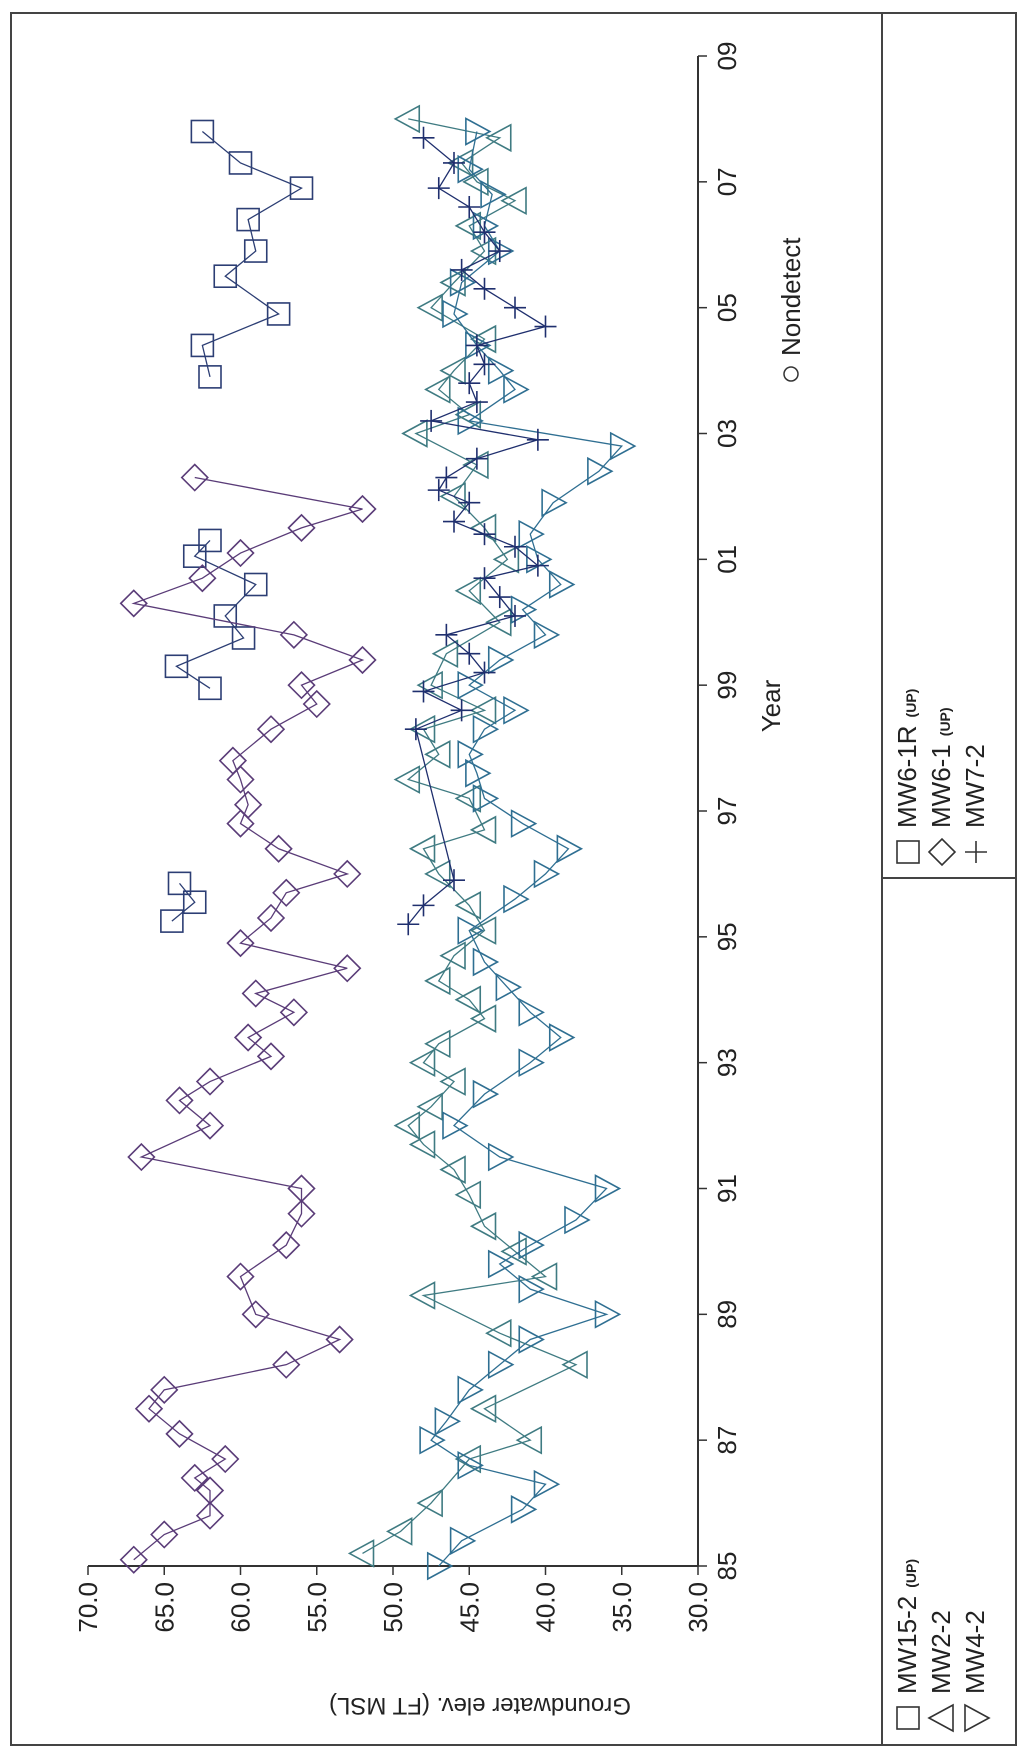 The width and height of the screenshot is (1027, 1756). Describe the element at coordinates (727, 936) in the screenshot. I see `x-tick-label: 95` at that location.